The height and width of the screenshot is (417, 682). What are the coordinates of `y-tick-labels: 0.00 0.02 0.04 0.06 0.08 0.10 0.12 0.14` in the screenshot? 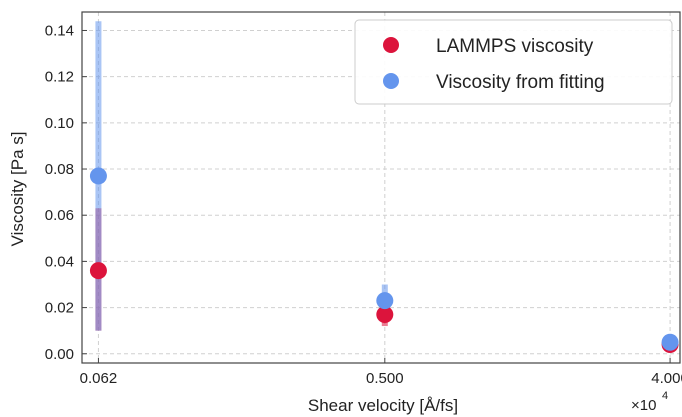 It's located at (59, 192).